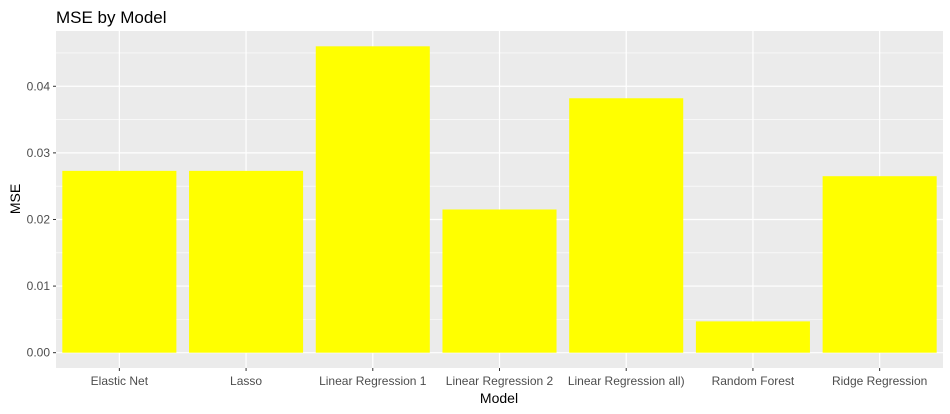 The width and height of the screenshot is (950, 414). What do you see at coordinates (39, 219) in the screenshot?
I see `y-tick-label: 0.02` at bounding box center [39, 219].